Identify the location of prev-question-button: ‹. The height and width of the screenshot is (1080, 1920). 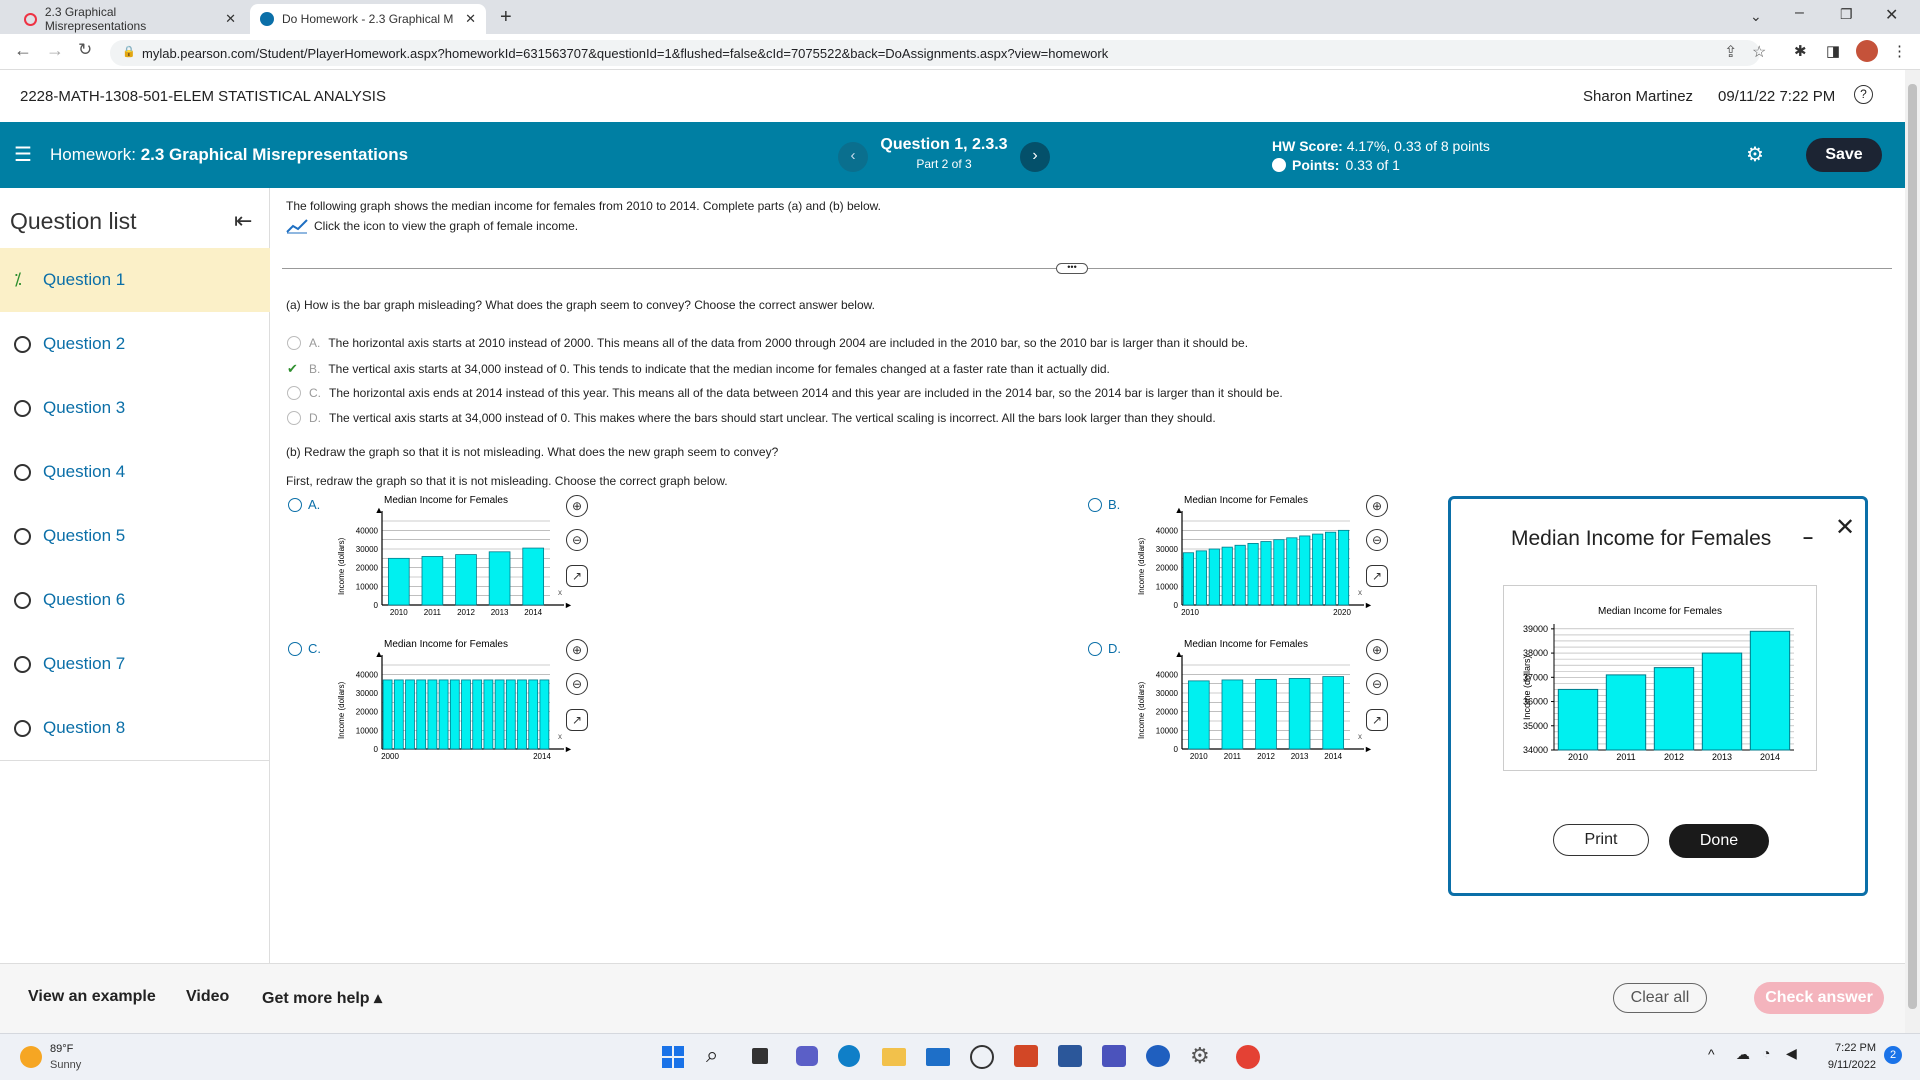
(853, 157).